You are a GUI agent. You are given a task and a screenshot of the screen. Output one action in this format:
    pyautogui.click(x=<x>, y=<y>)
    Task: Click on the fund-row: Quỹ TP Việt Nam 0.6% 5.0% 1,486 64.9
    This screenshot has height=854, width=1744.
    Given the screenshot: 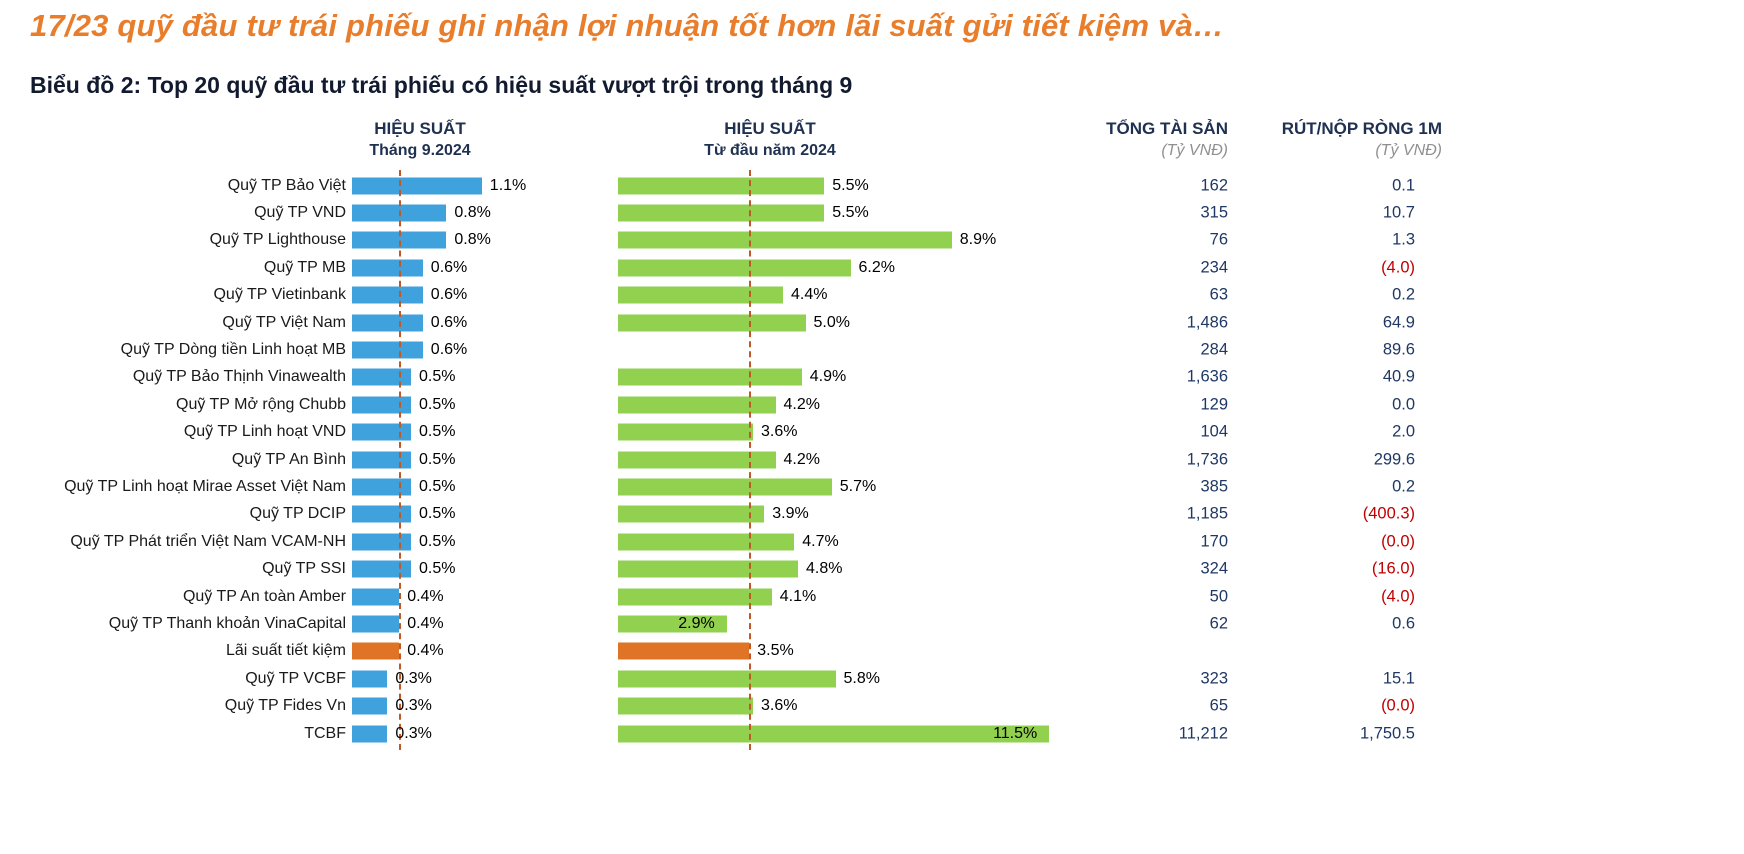 What is the action you would take?
    pyautogui.click(x=872, y=322)
    